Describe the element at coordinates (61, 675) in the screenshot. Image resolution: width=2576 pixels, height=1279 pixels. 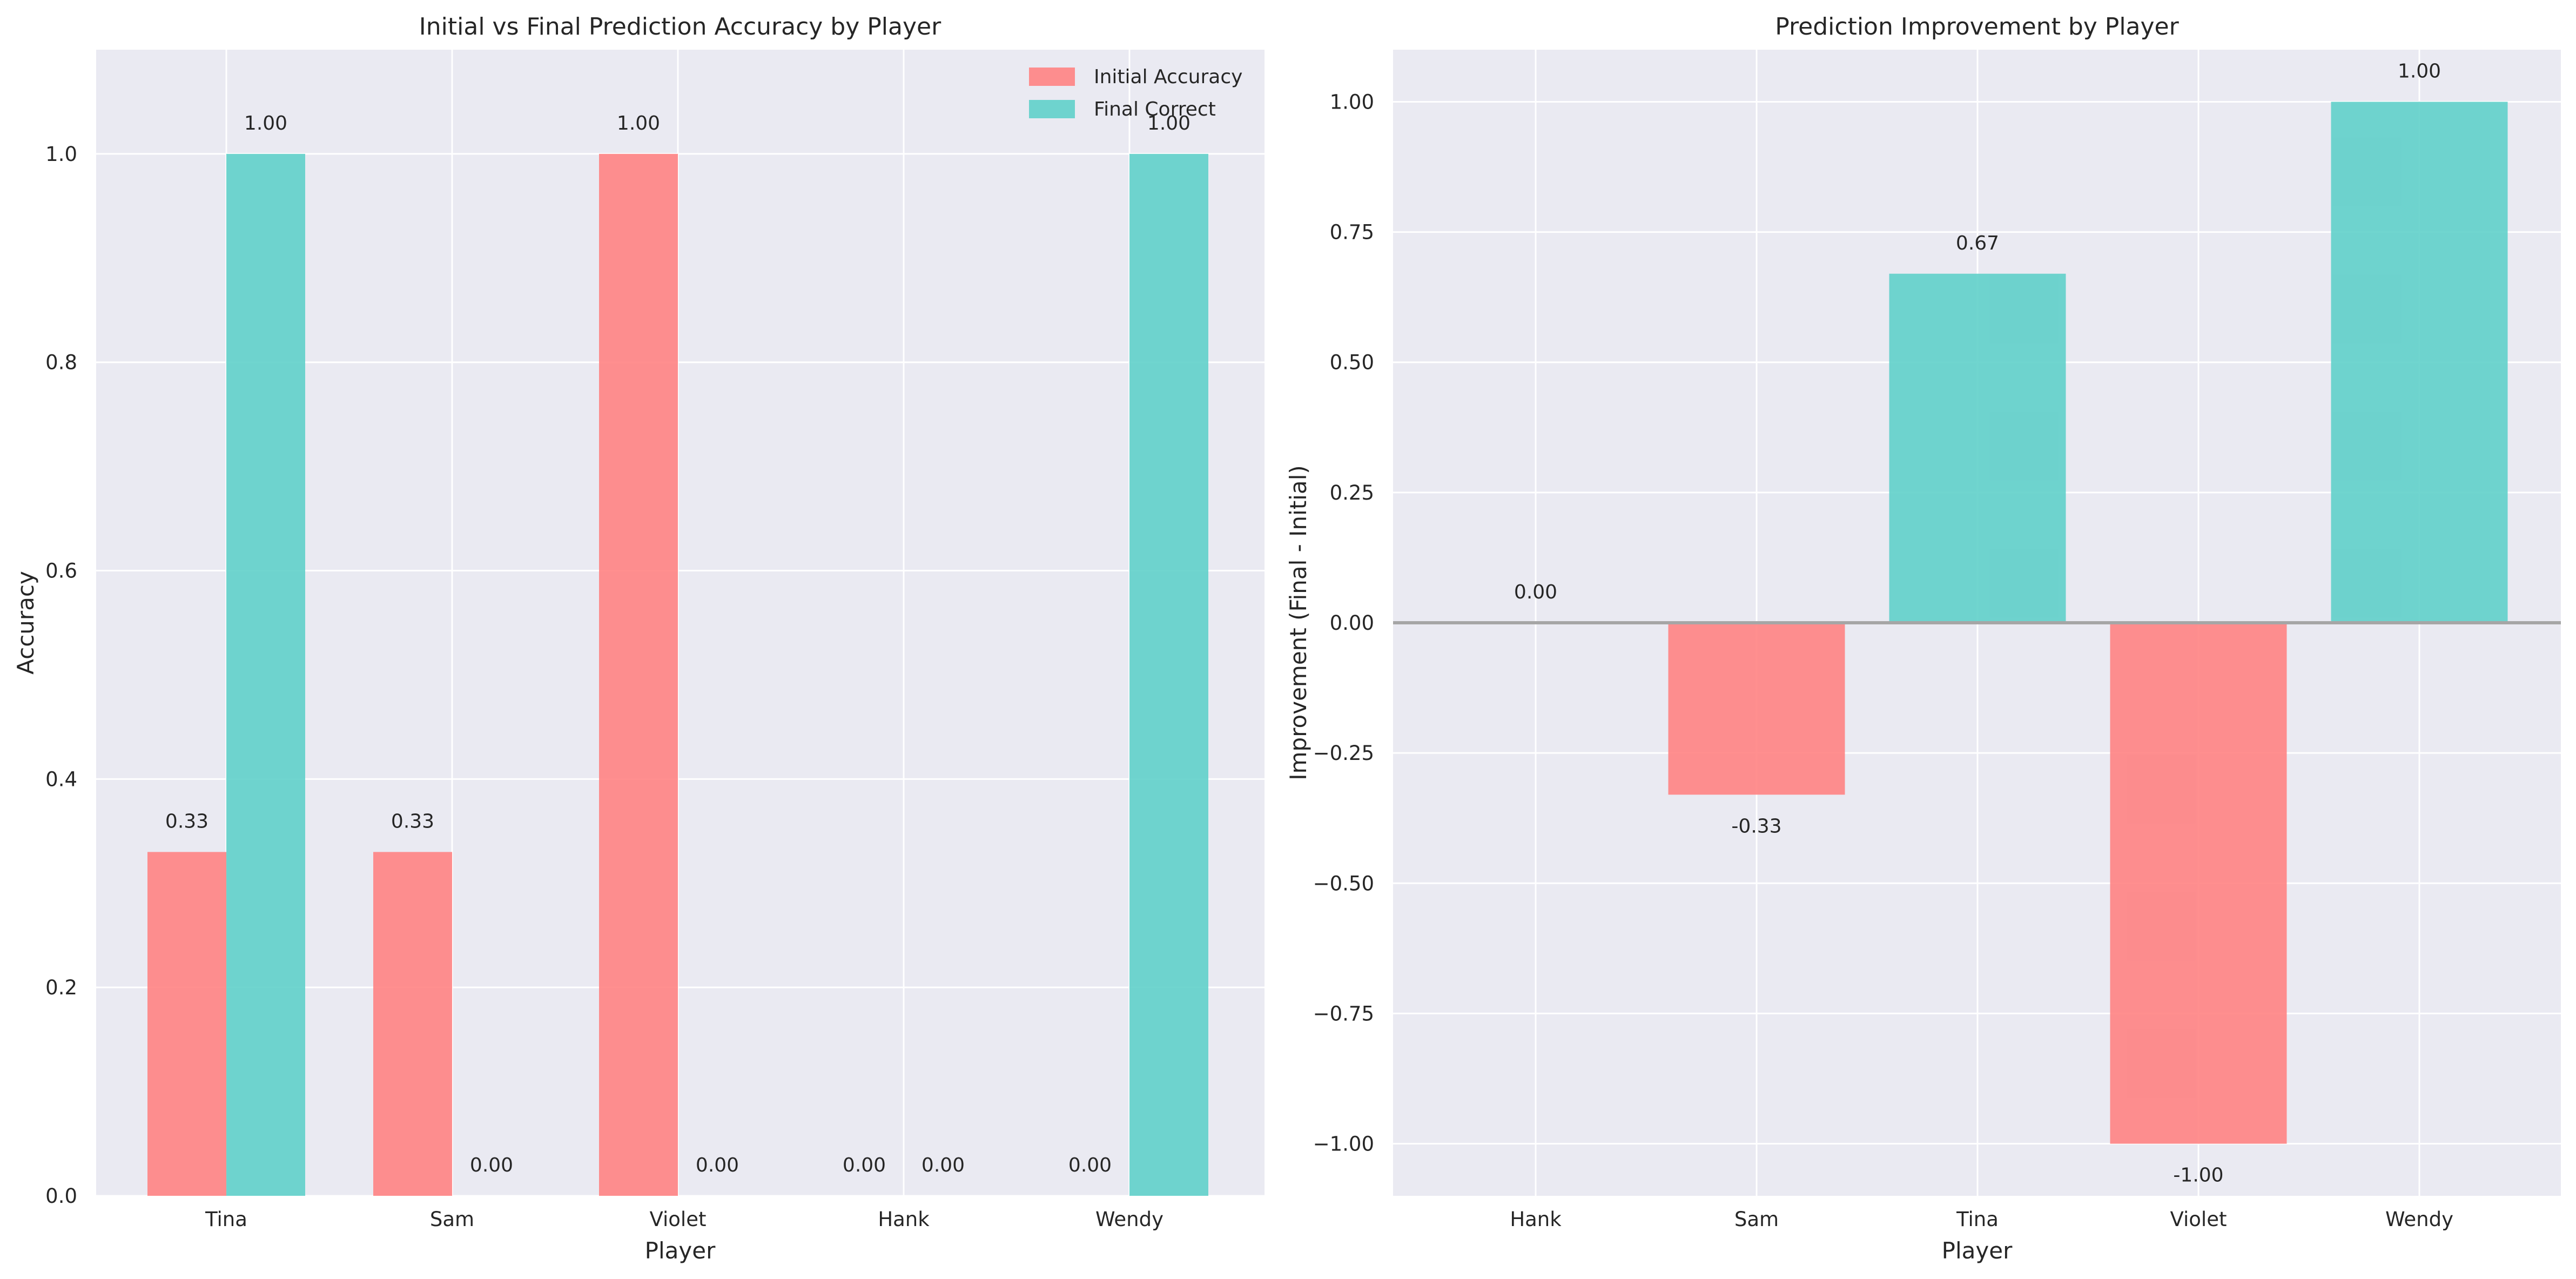
I see `y-tick-labels: 0.0 0.2 0.4 0.6 0.8 1.0` at that location.